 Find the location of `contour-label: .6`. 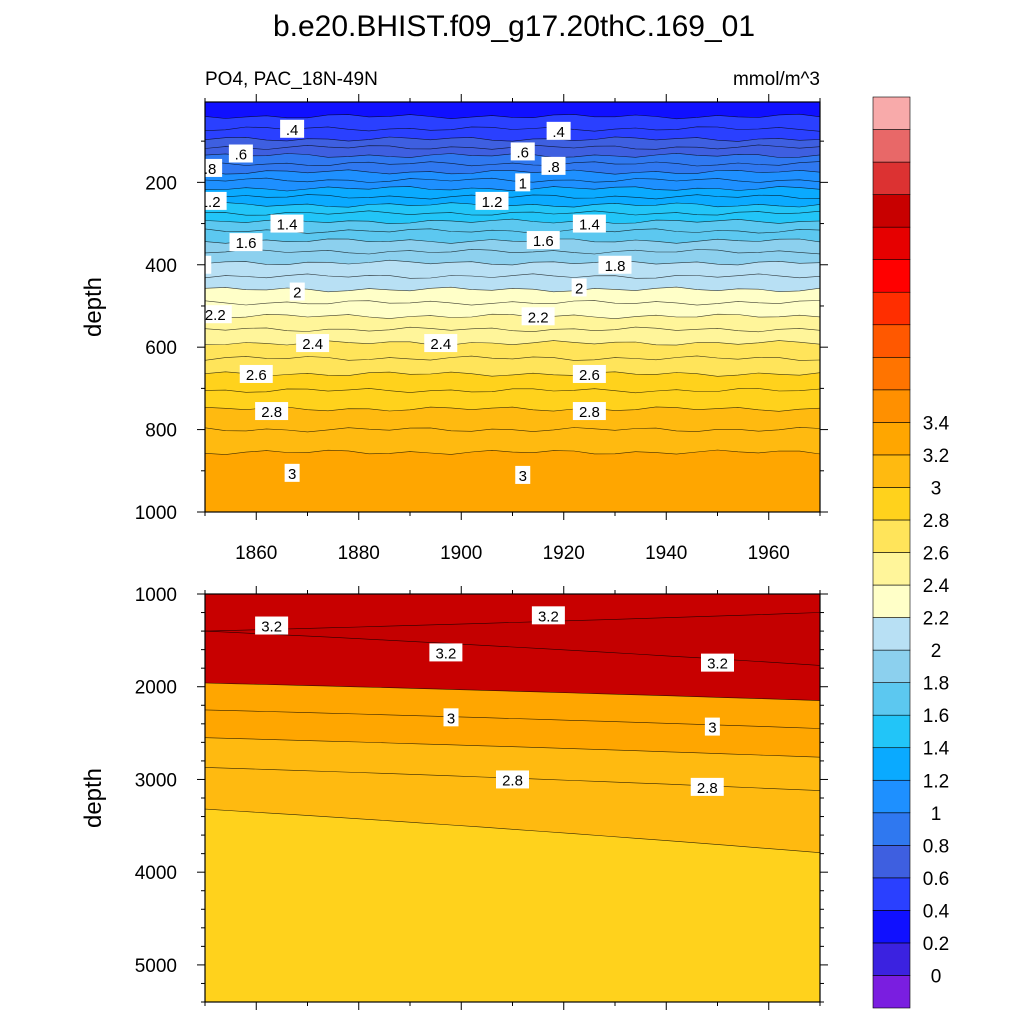

contour-label: .6 is located at coordinates (241, 155).